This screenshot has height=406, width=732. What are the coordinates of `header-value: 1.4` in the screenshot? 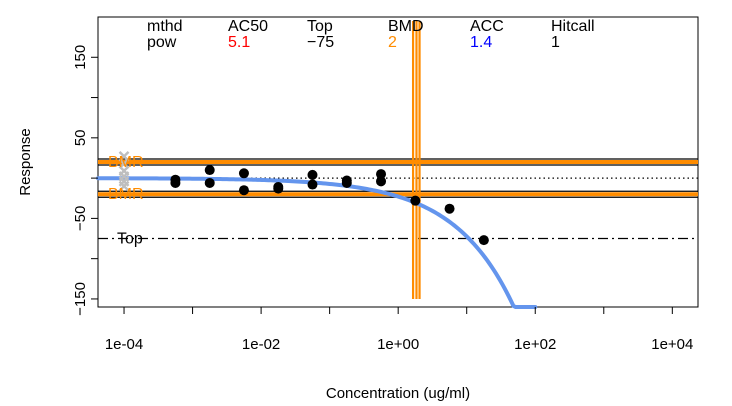 It's located at (481, 42).